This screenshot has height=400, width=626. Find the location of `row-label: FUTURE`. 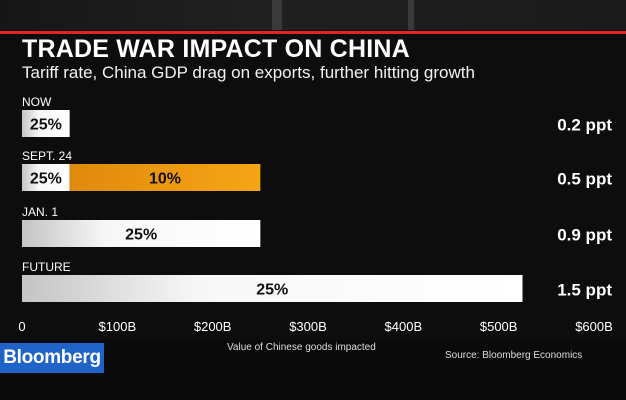

row-label: FUTURE is located at coordinates (46, 267).